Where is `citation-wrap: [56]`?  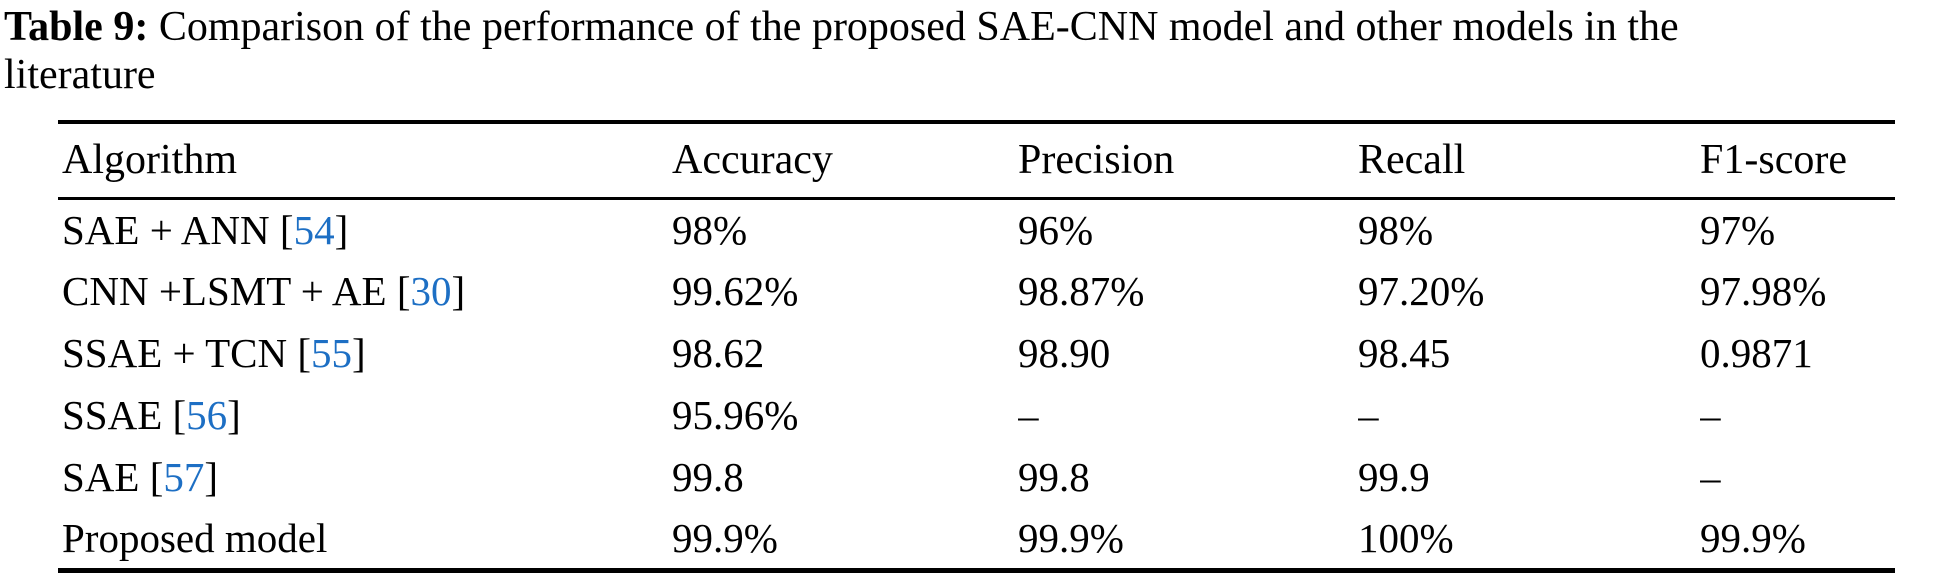 citation-wrap: [56] is located at coordinates (201, 415).